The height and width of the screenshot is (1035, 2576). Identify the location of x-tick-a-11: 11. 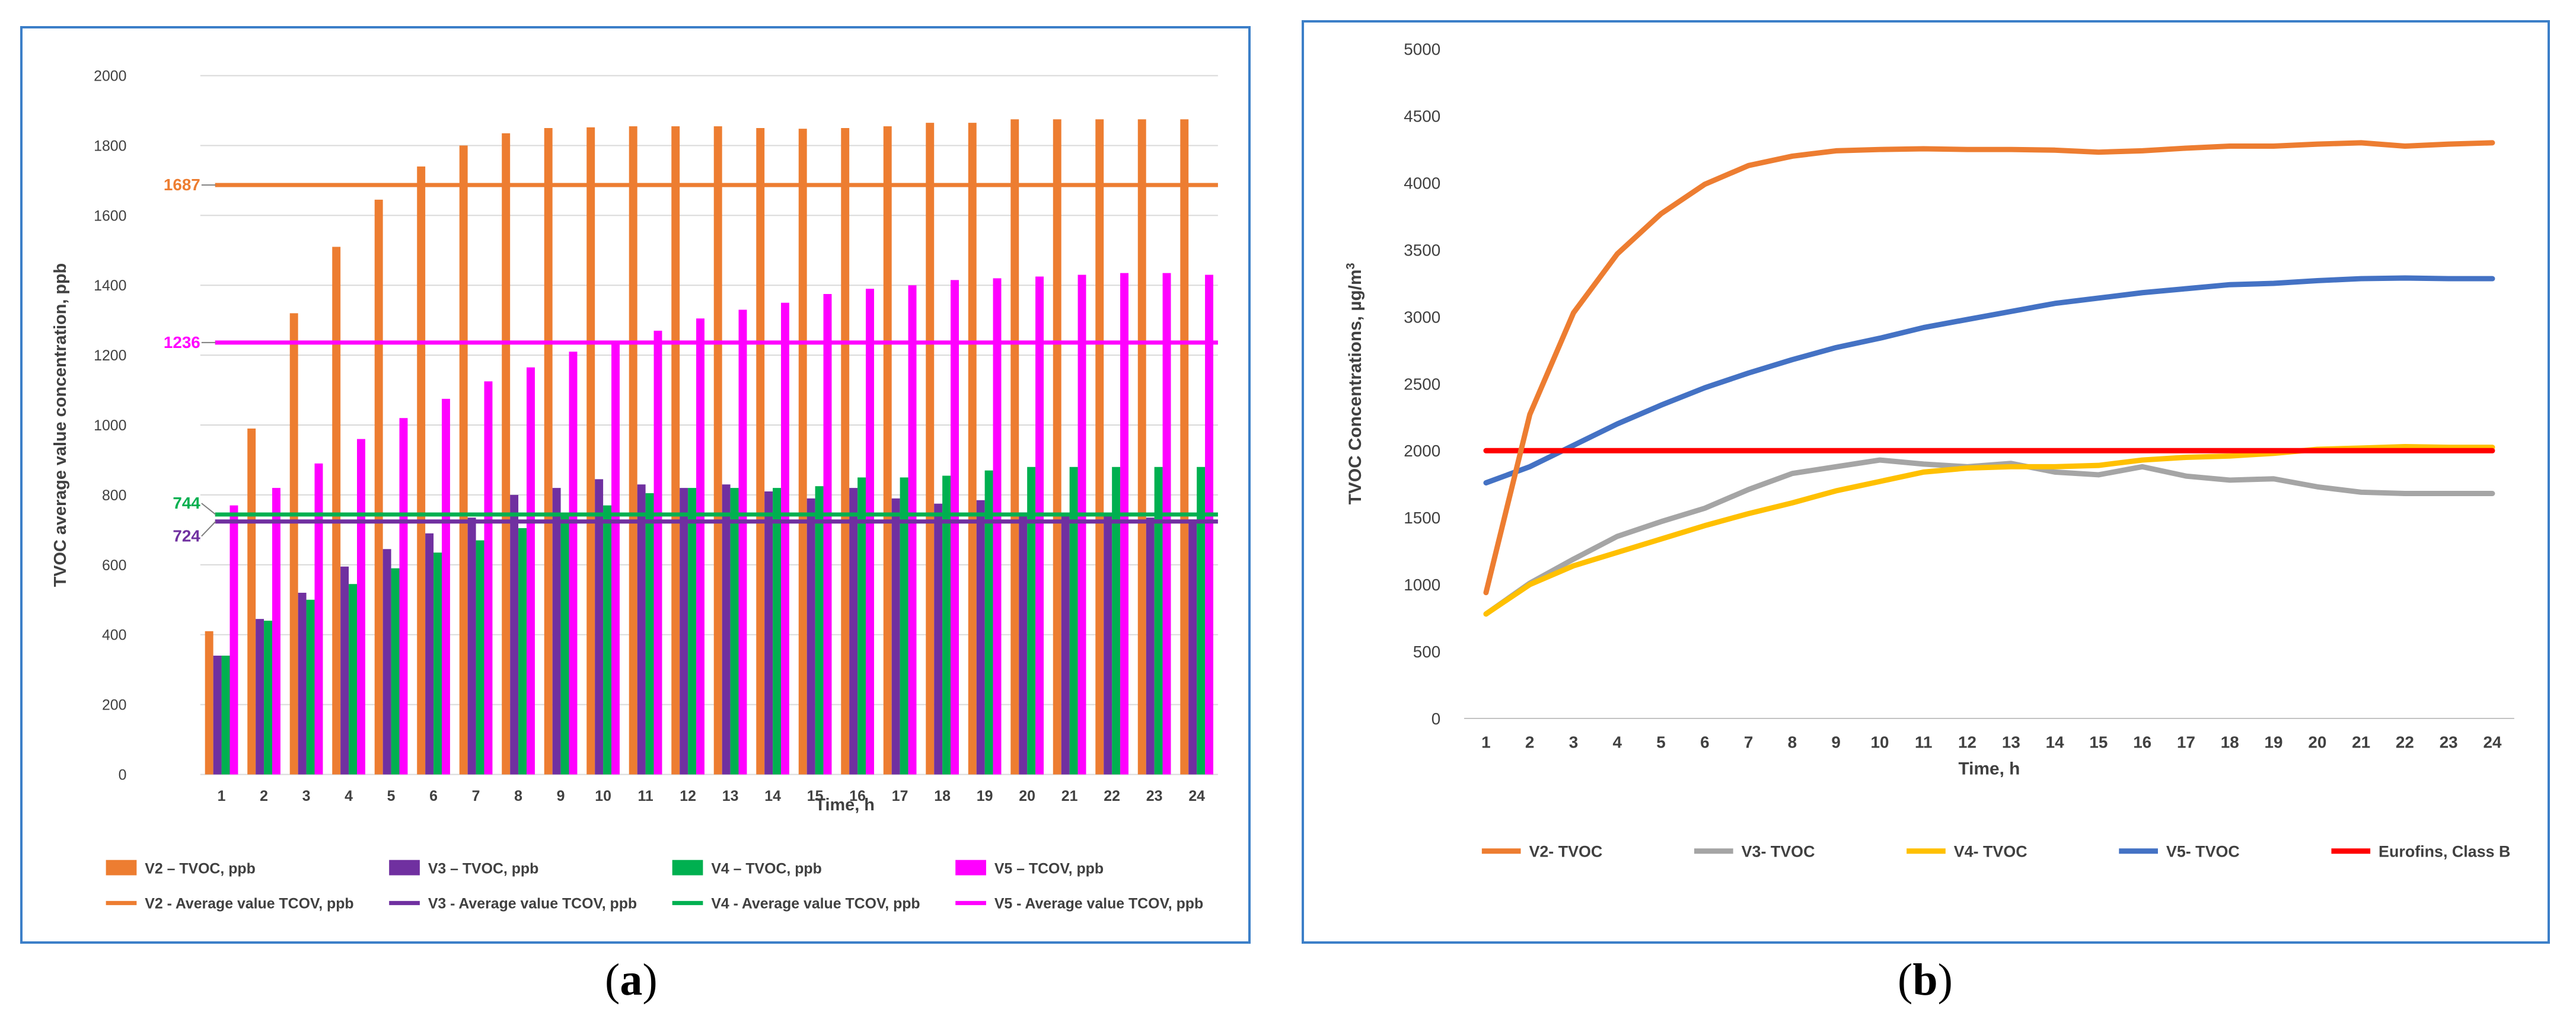
(645, 796).